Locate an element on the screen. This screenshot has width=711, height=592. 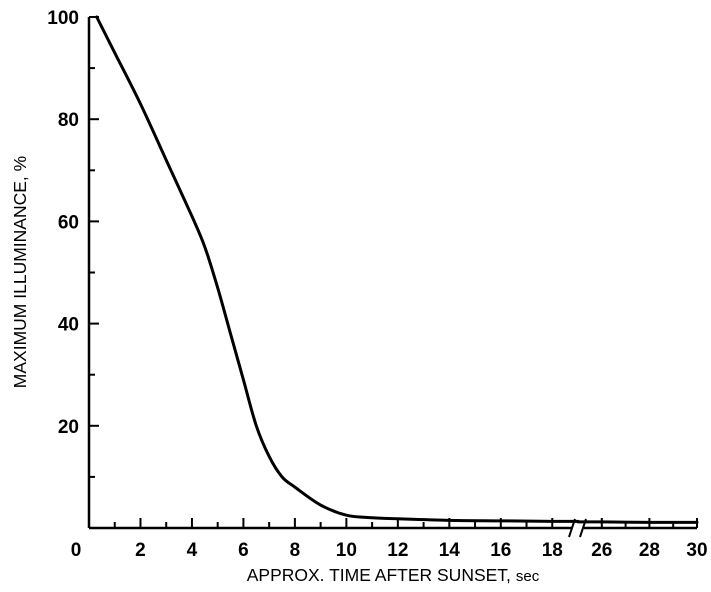
y-tick-label: 40 is located at coordinates (68, 325).